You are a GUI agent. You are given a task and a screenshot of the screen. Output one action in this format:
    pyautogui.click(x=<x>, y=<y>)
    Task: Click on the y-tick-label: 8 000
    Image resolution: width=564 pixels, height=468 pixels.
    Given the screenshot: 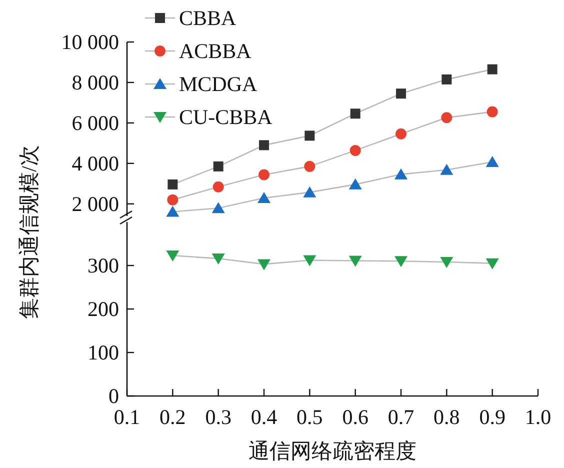 What is the action you would take?
    pyautogui.click(x=95, y=82)
    